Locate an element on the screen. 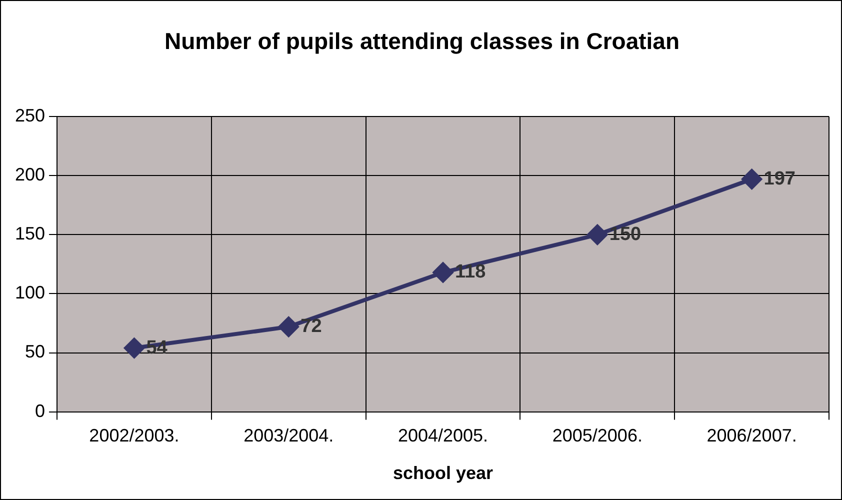  x-tick-label: 2002/2003. is located at coordinates (134, 436).